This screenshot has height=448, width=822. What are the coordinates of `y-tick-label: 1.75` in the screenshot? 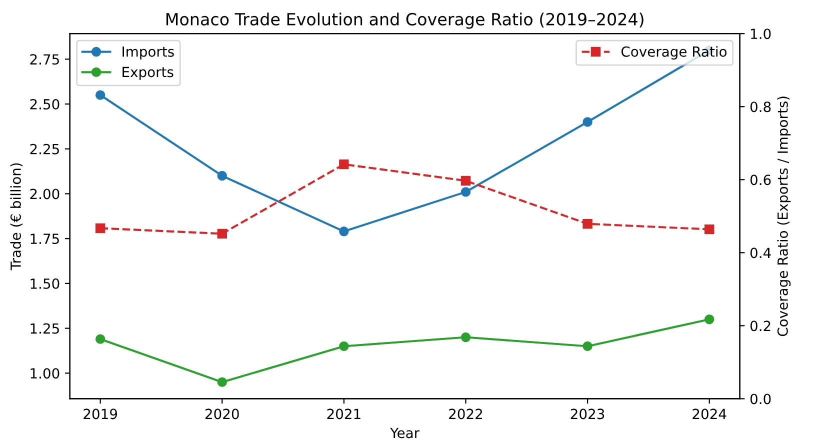 It's located at (44, 239).